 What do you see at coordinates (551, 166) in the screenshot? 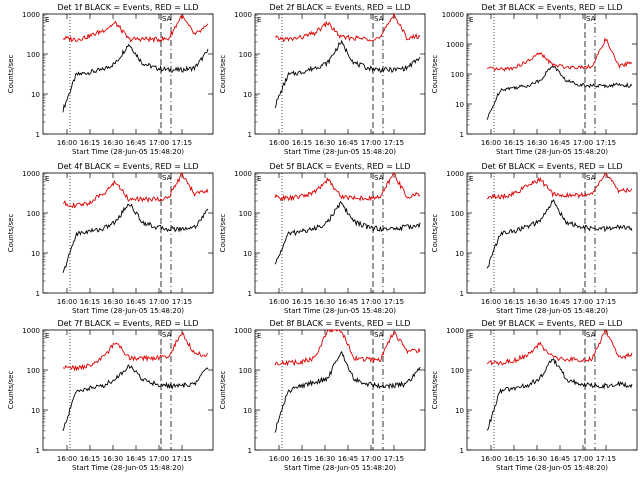
I see `panel-title: Det 6f BLACK = Events, RED = LLD` at bounding box center [551, 166].